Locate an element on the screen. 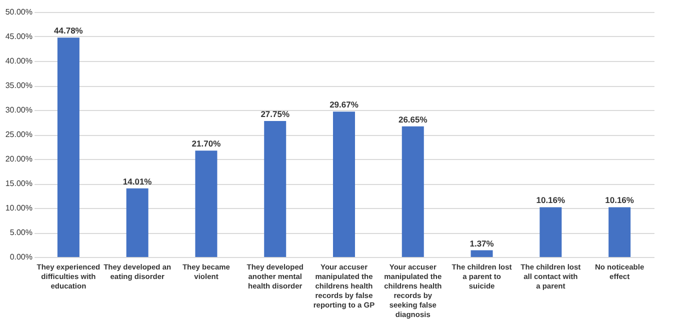  data-label: 26.65% is located at coordinates (413, 119).